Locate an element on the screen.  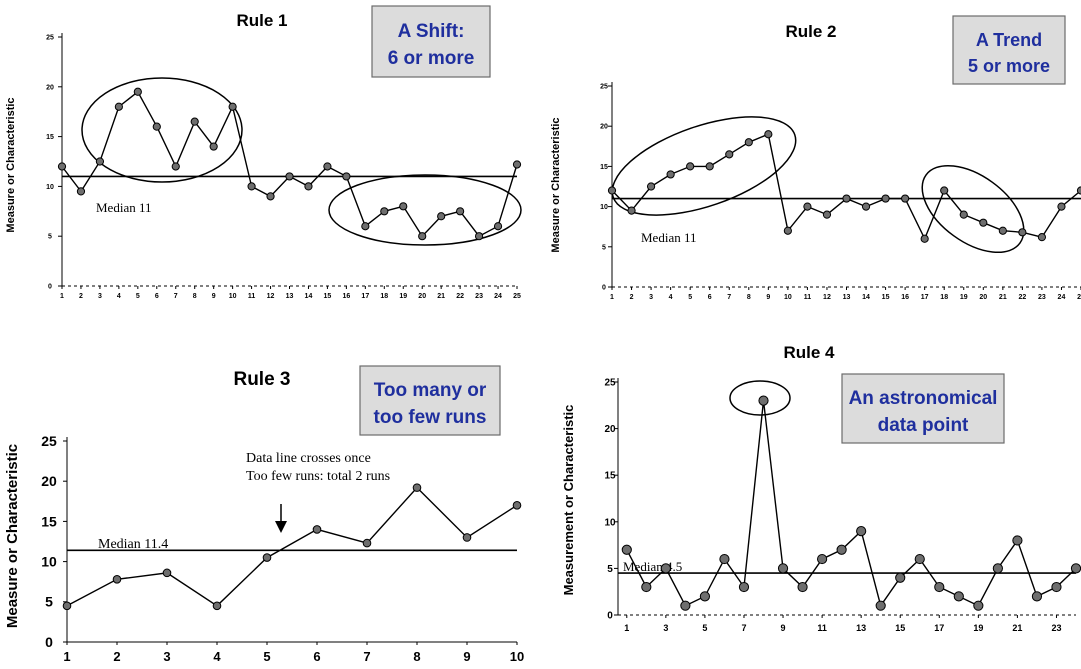
callout-box: Too many or too few runs is located at coordinates (430, 400).